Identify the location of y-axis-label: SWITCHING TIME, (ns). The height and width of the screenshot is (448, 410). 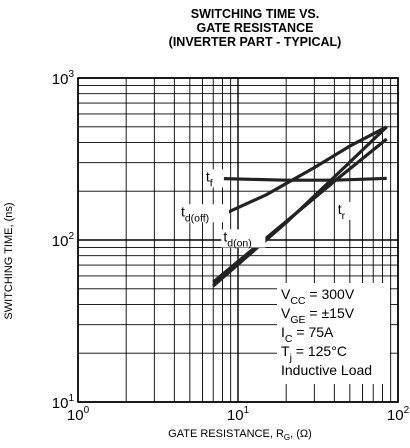
(9, 261).